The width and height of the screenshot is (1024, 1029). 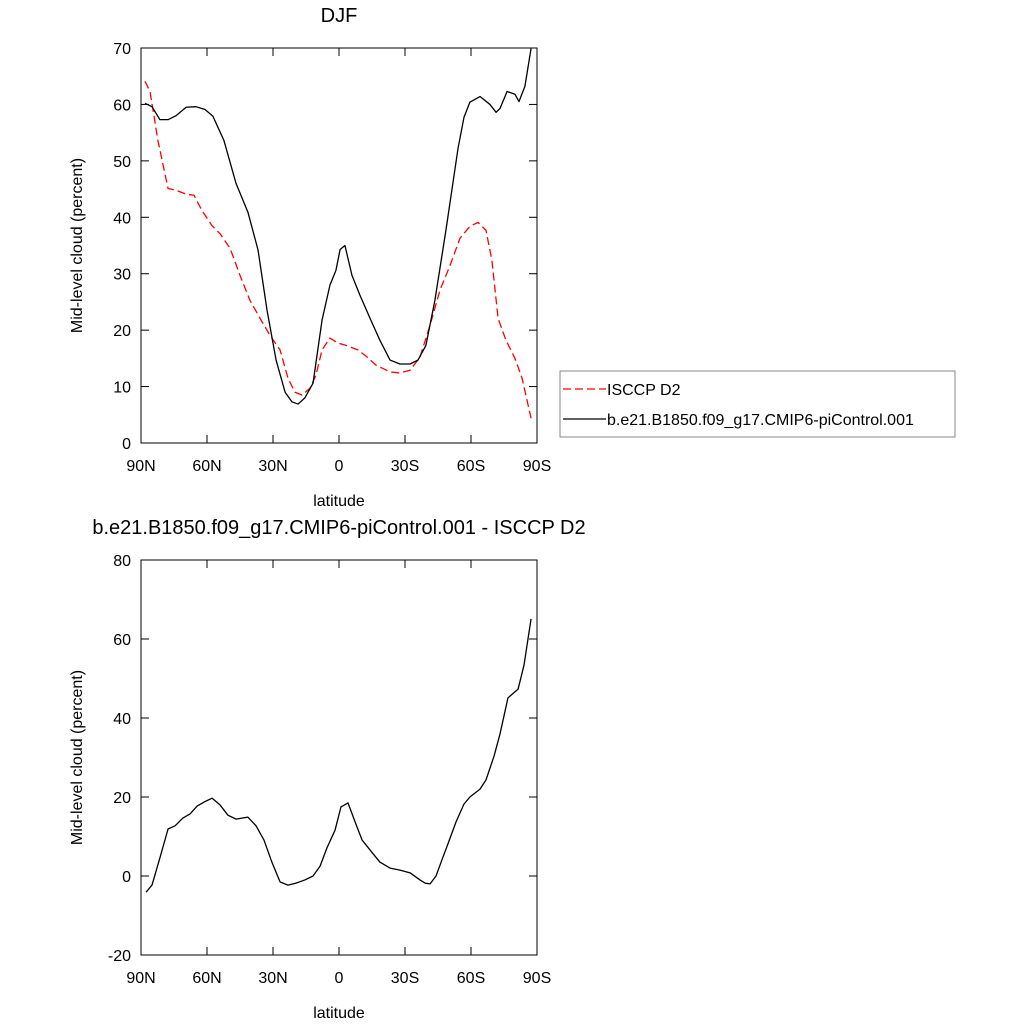 I want to click on y-tick-label: 10, so click(x=122, y=388).